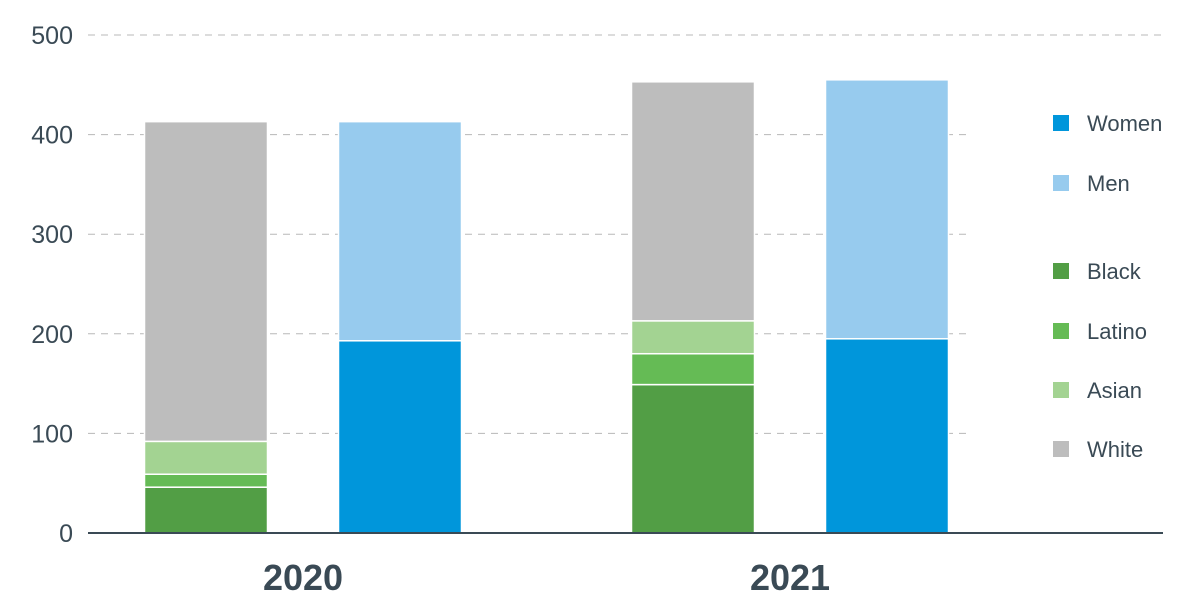 The height and width of the screenshot is (600, 1201). Describe the element at coordinates (693, 458) in the screenshot. I see `bar-2021-black` at that location.